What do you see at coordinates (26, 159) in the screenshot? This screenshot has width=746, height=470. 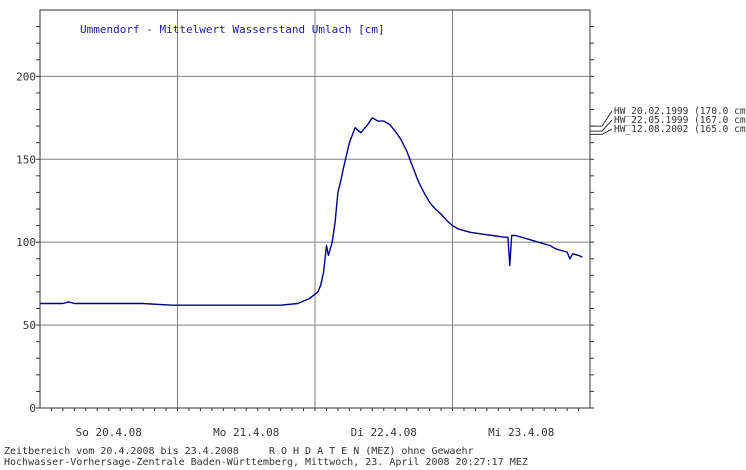 I see `y-tick-label: 150` at bounding box center [26, 159].